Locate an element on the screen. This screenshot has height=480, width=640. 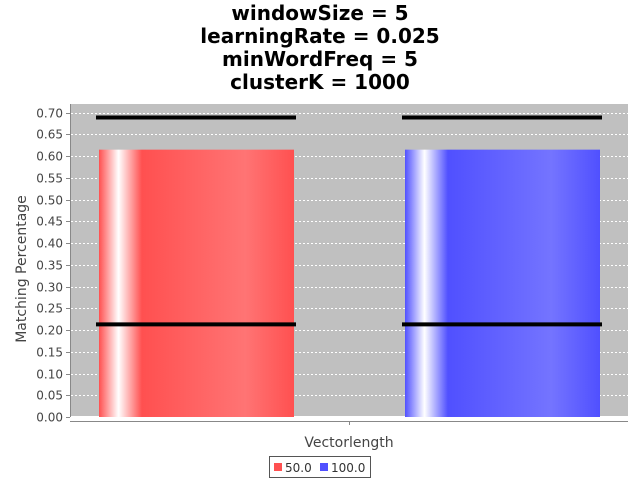
title-line-3: minWordFreq = 5 is located at coordinates (320, 59).